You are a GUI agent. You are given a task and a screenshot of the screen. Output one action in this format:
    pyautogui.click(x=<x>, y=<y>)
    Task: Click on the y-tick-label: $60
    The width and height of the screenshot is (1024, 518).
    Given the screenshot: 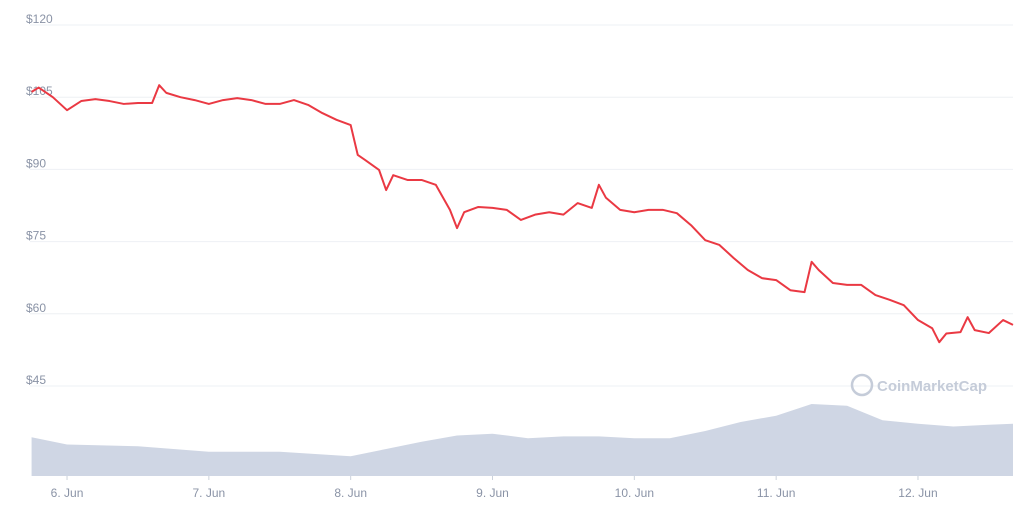 What is the action you would take?
    pyautogui.click(x=36, y=308)
    